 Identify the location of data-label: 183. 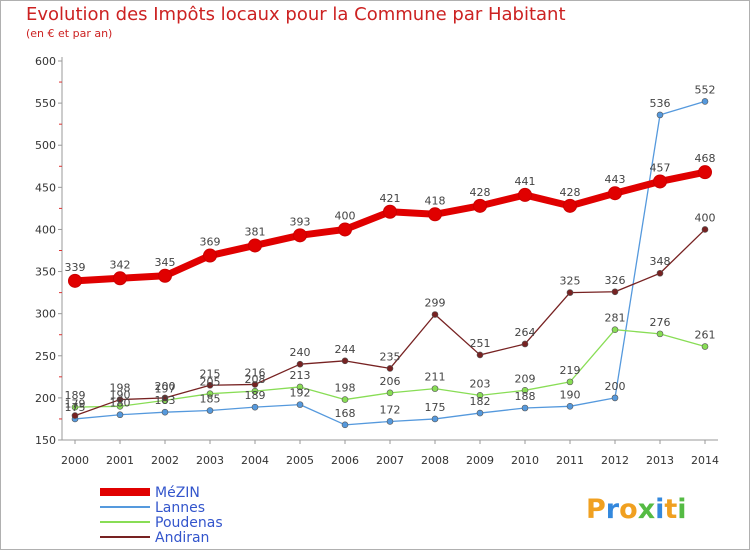
(165, 400).